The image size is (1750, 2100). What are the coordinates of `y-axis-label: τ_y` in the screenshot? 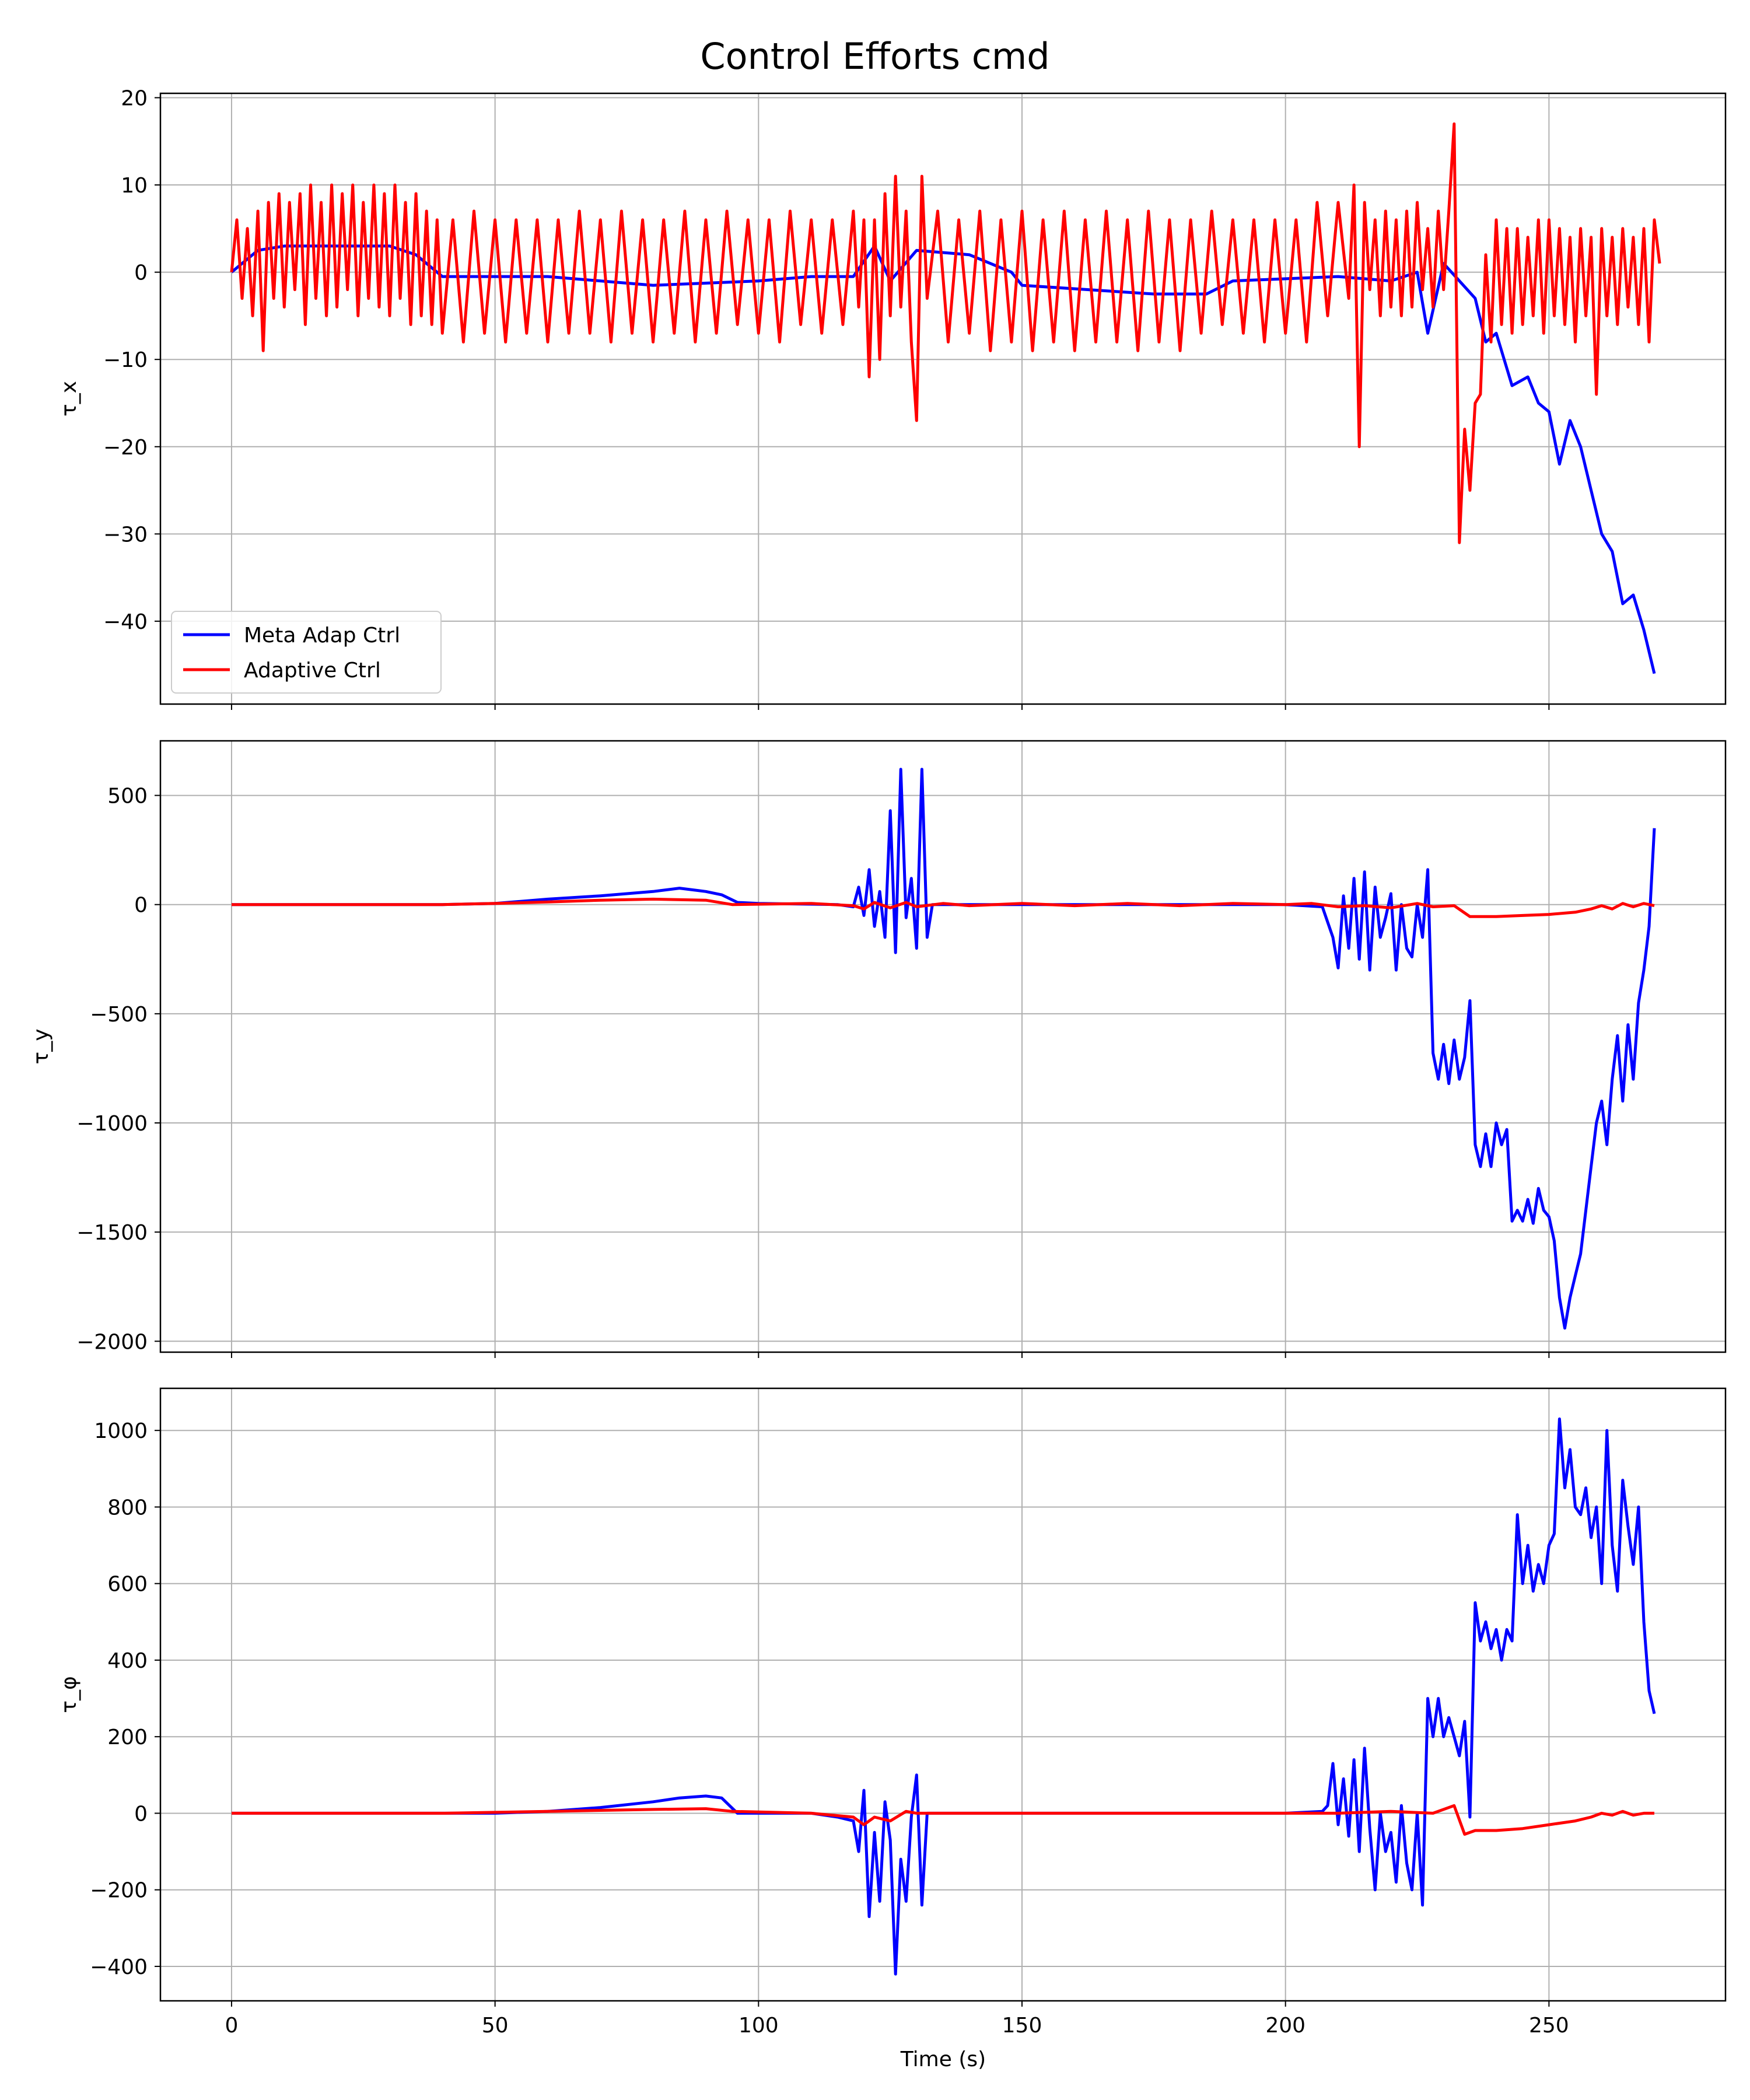 It's located at (41, 1047).